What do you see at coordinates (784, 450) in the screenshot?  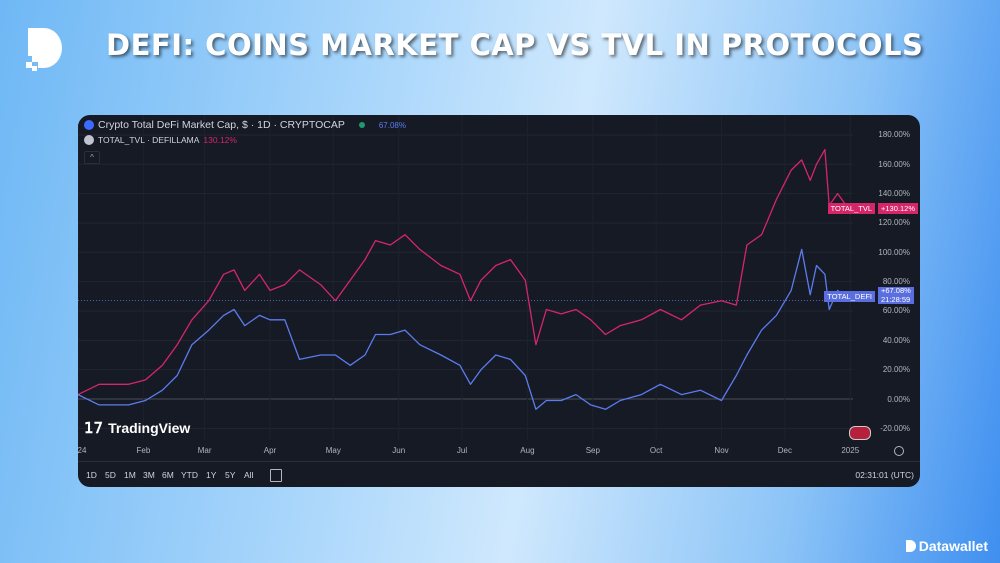 I see `x-tick-label: Dec` at bounding box center [784, 450].